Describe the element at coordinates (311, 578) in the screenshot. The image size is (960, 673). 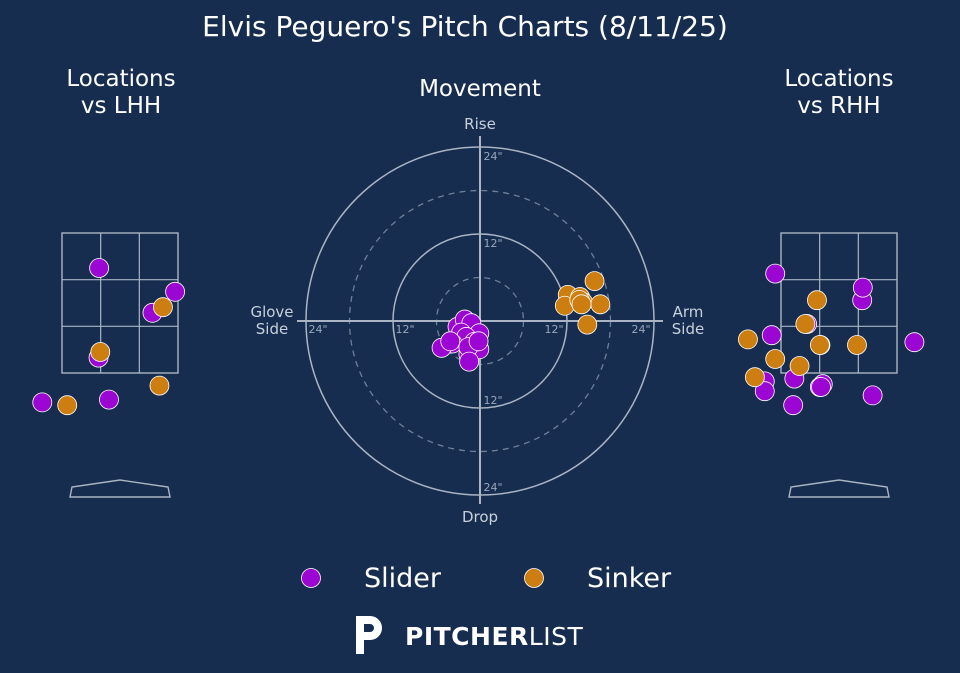
I see `legend-marker-slider` at that location.